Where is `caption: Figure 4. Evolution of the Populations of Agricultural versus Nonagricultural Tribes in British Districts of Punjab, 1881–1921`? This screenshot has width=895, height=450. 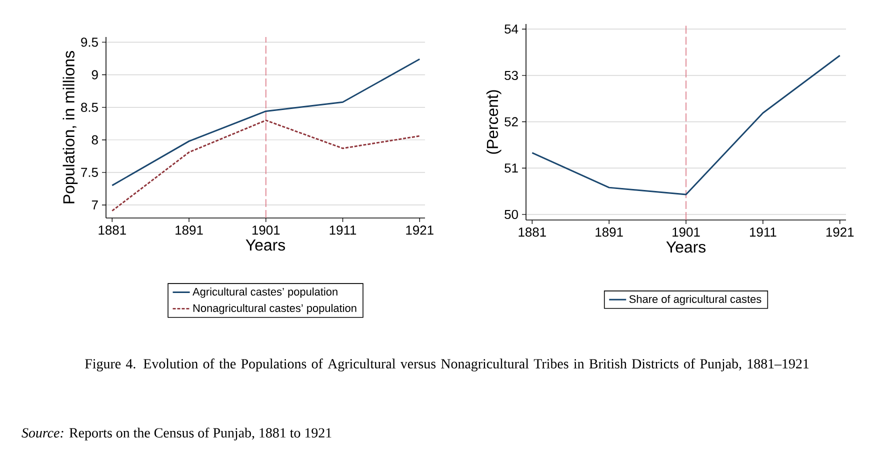 caption: Figure 4. Evolution of the Populations of Agricultural versus Nonagricultural Tribes in British Districts of Punjab, 1881–1921 is located at coordinates (447, 365).